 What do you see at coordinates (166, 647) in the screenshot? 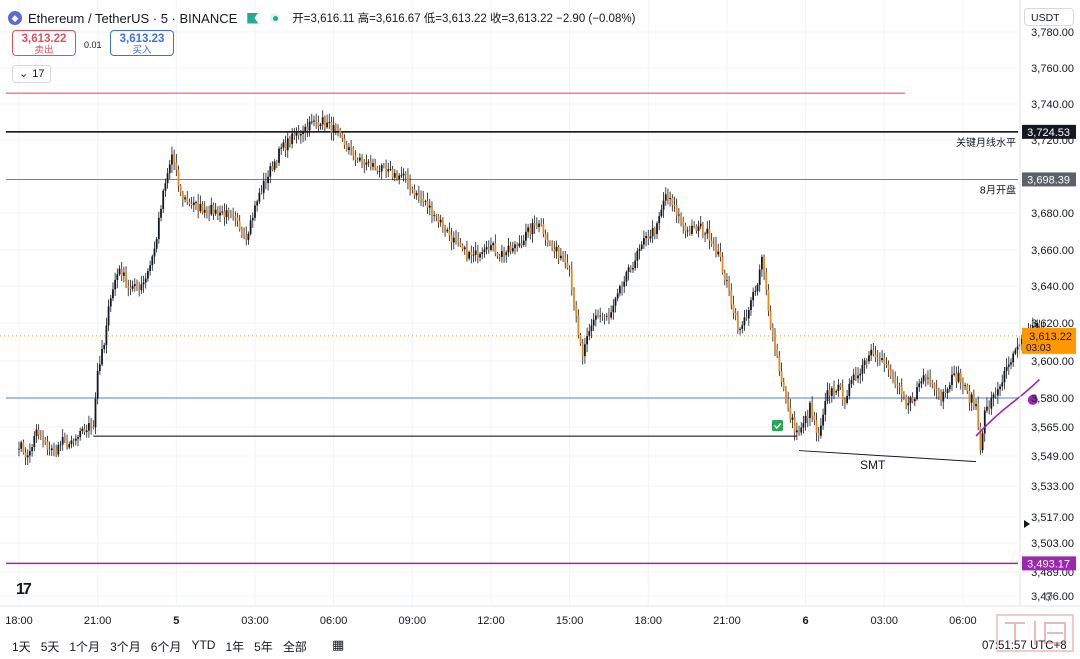
I see `timeframe-button: 6个月` at bounding box center [166, 647].